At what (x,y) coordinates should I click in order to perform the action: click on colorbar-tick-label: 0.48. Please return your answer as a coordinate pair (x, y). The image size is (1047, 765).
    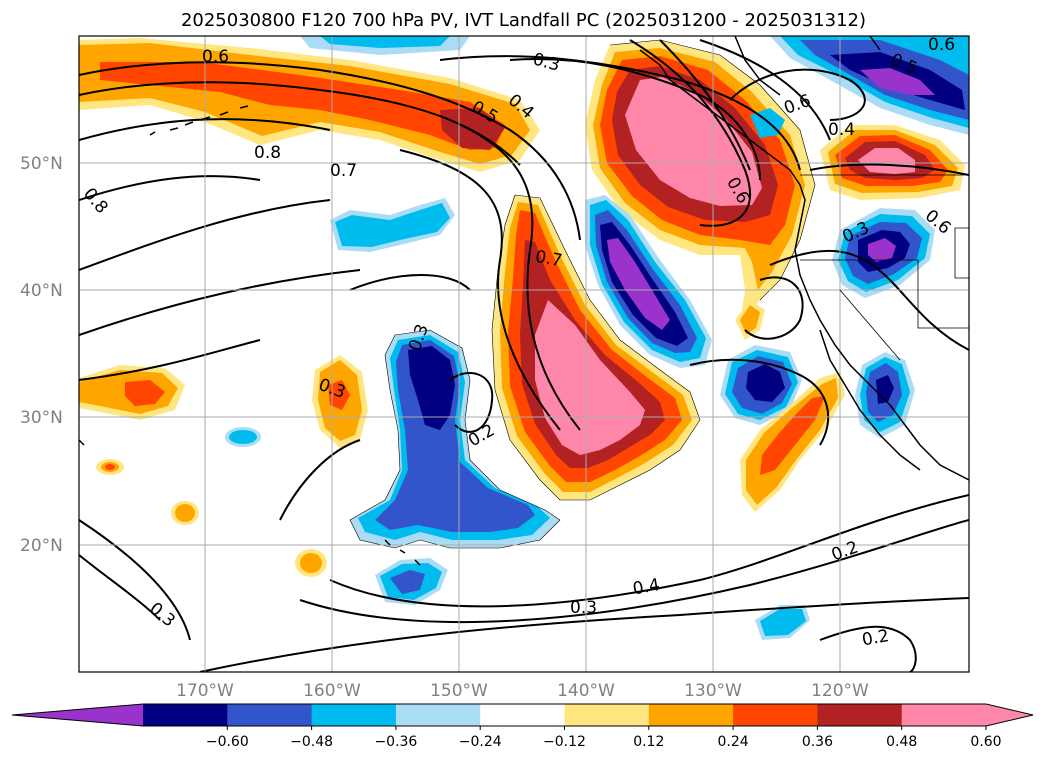
    Looking at the image, I should click on (901, 742).